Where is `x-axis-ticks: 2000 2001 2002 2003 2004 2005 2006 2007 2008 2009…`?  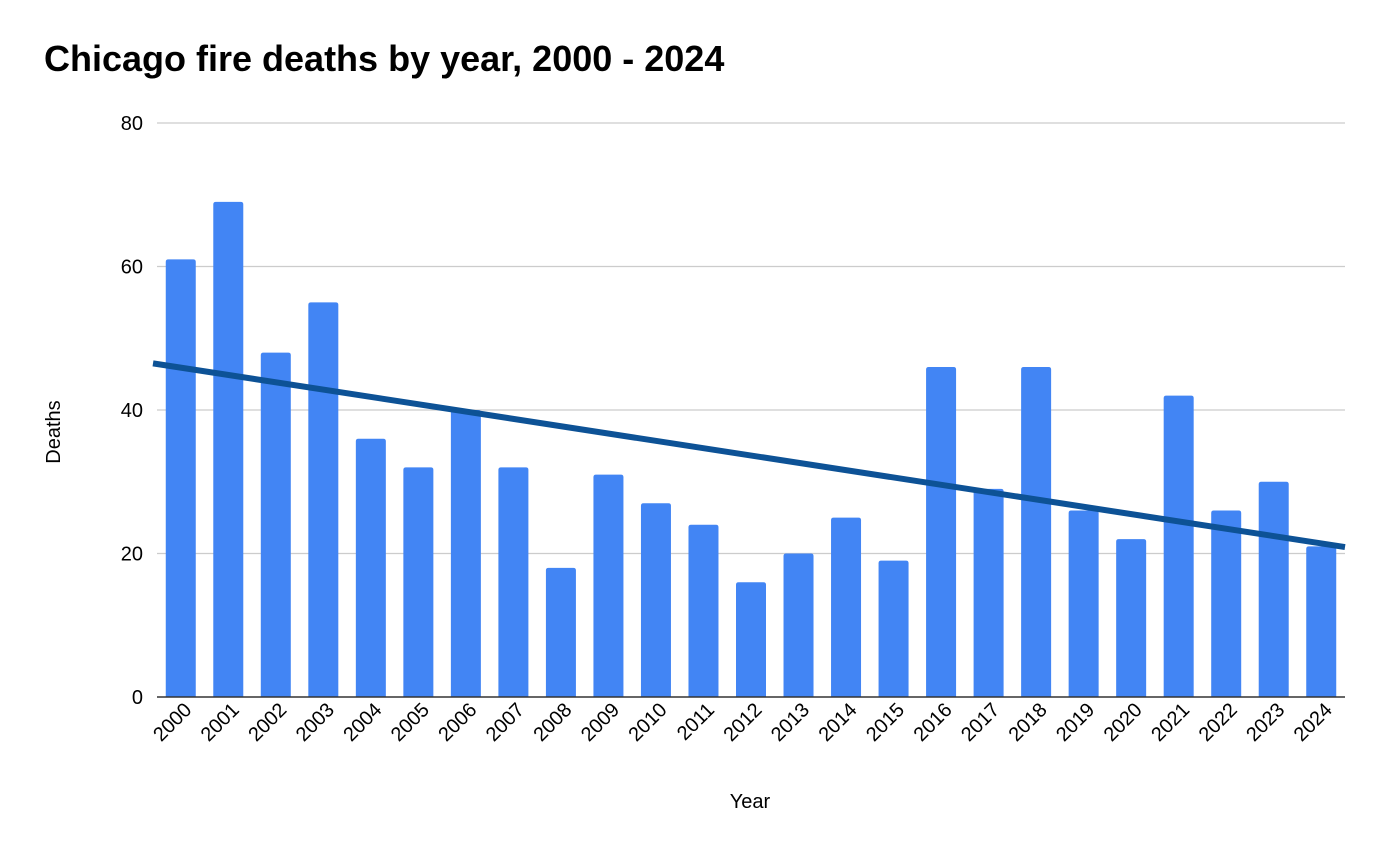
x-axis-ticks: 2000 2001 2002 2003 2004 2005 2006 2007 2008 2009… is located at coordinates (743, 722).